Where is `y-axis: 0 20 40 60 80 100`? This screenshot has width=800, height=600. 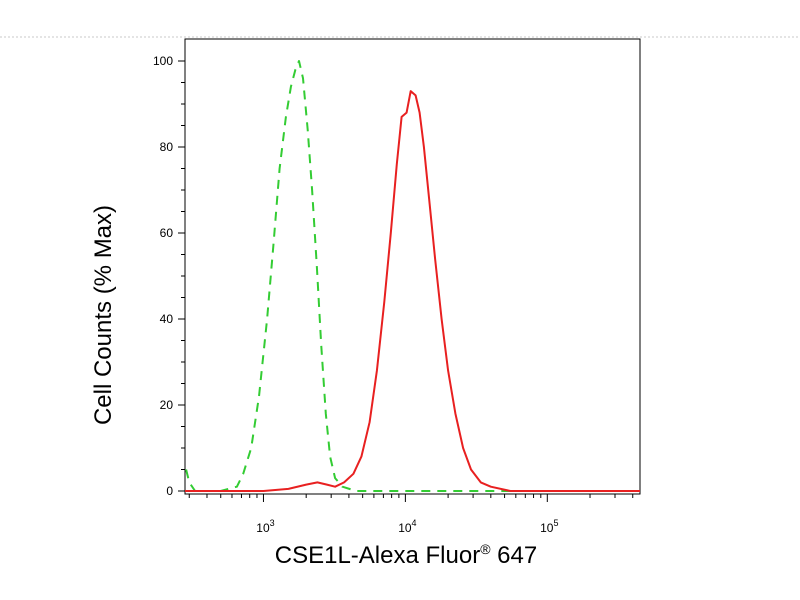
y-axis: 0 20 40 60 80 100 is located at coordinates (169, 276).